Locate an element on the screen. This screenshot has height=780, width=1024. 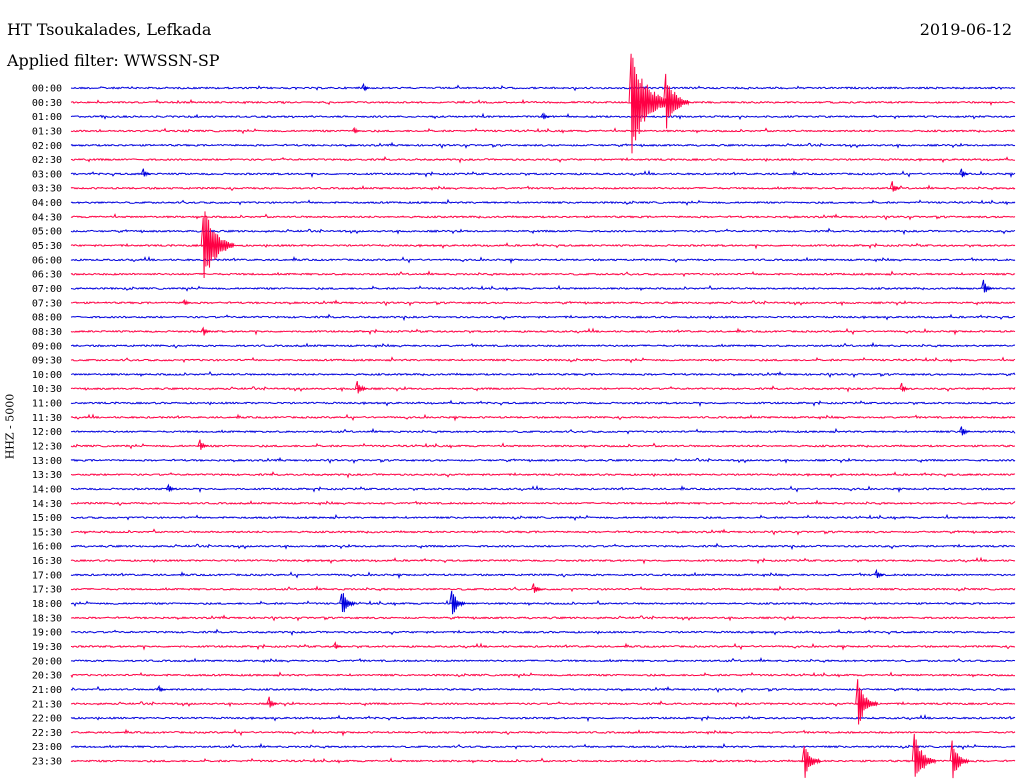
time-tick-label: 02:00 is located at coordinates (47, 146).